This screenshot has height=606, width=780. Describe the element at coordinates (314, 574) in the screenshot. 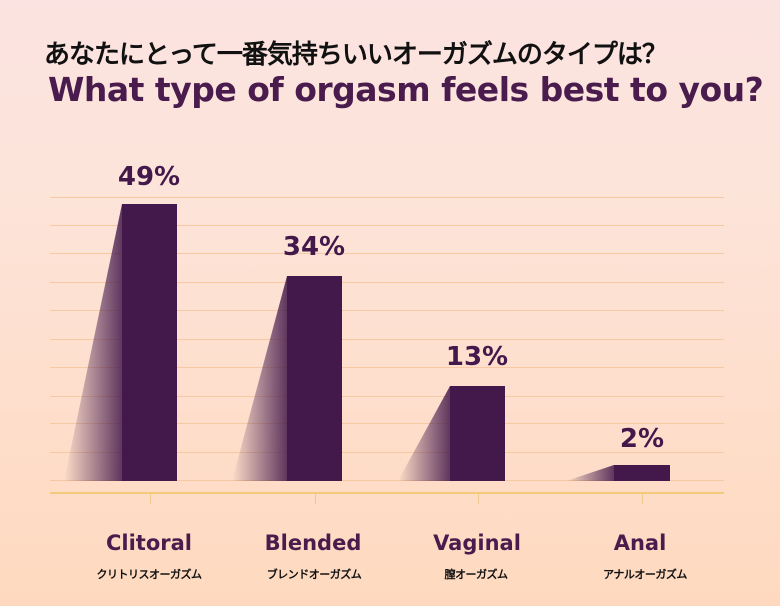

I see `category-label-jp-blended: ブレンドオーガズム` at that location.